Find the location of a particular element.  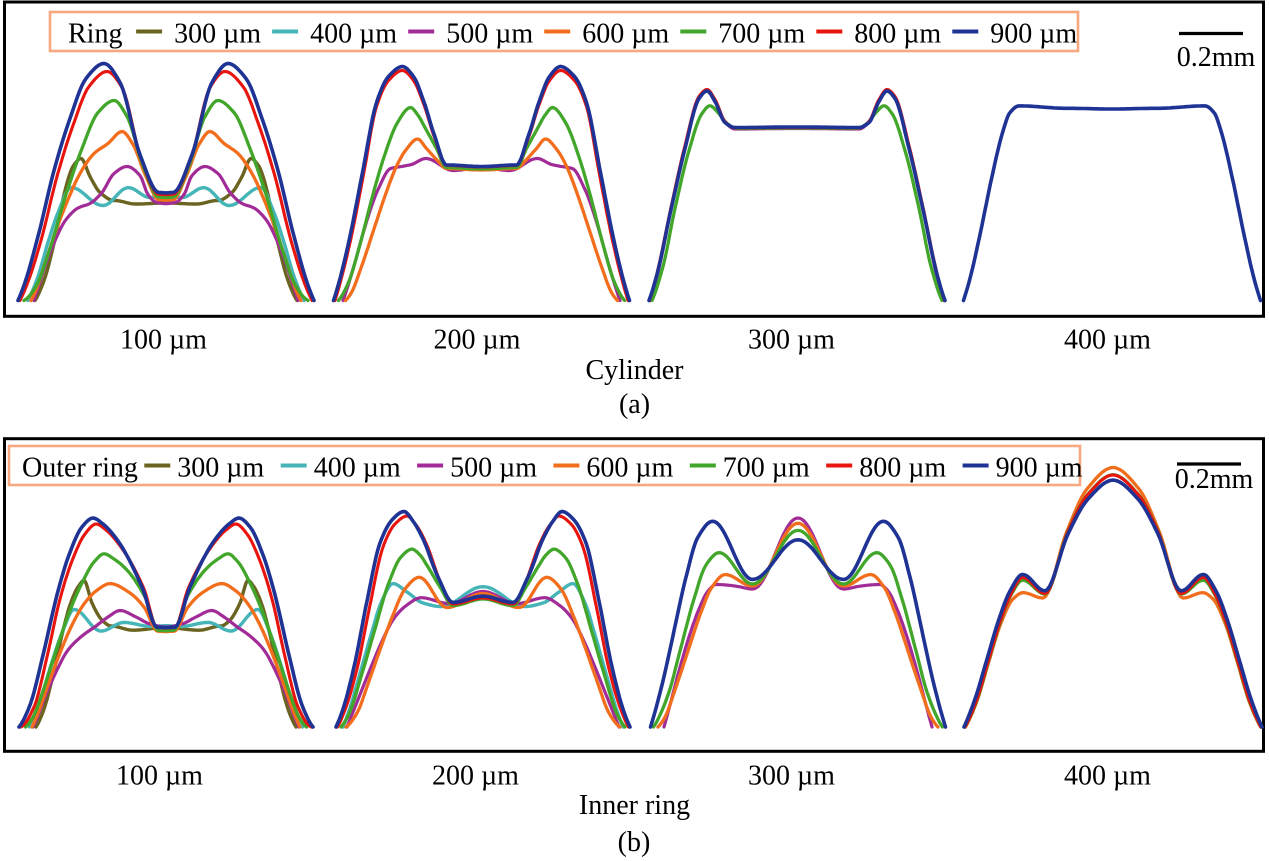

svg-text: (a) is located at coordinates (634, 404).